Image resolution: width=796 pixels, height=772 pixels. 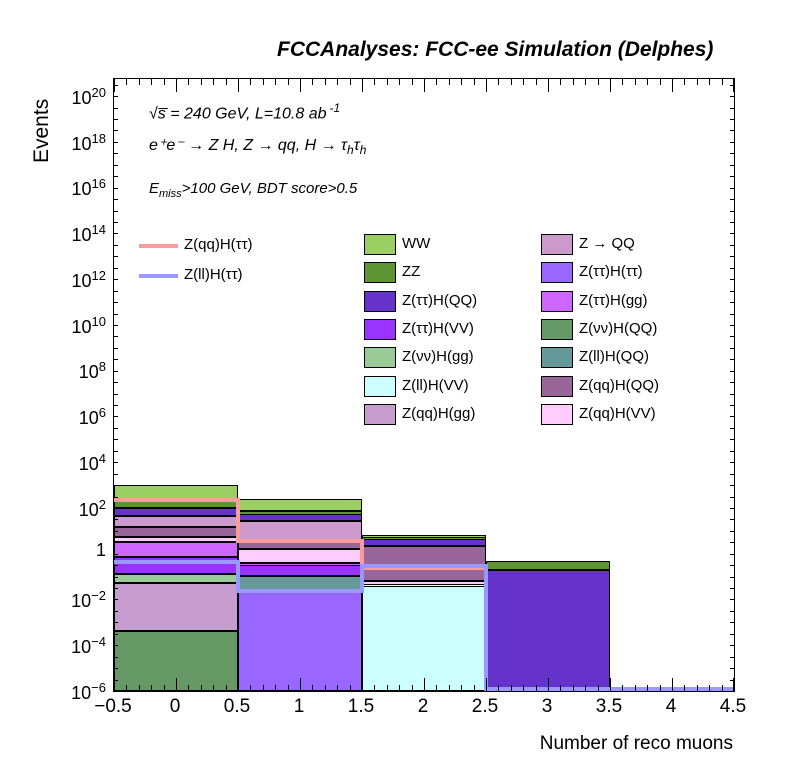 I want to click on legend-label: Z(ll)H(VV), so click(x=435, y=385).